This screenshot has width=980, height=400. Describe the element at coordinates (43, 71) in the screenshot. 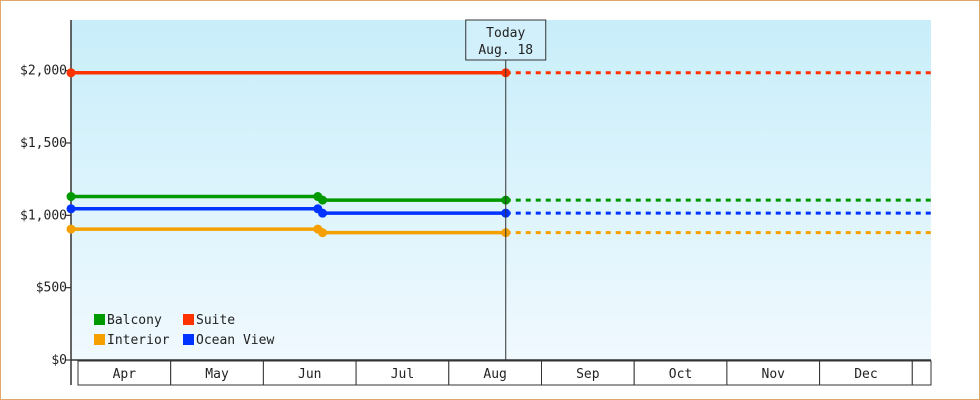

I see `y-tick-label: $2,000` at that location.